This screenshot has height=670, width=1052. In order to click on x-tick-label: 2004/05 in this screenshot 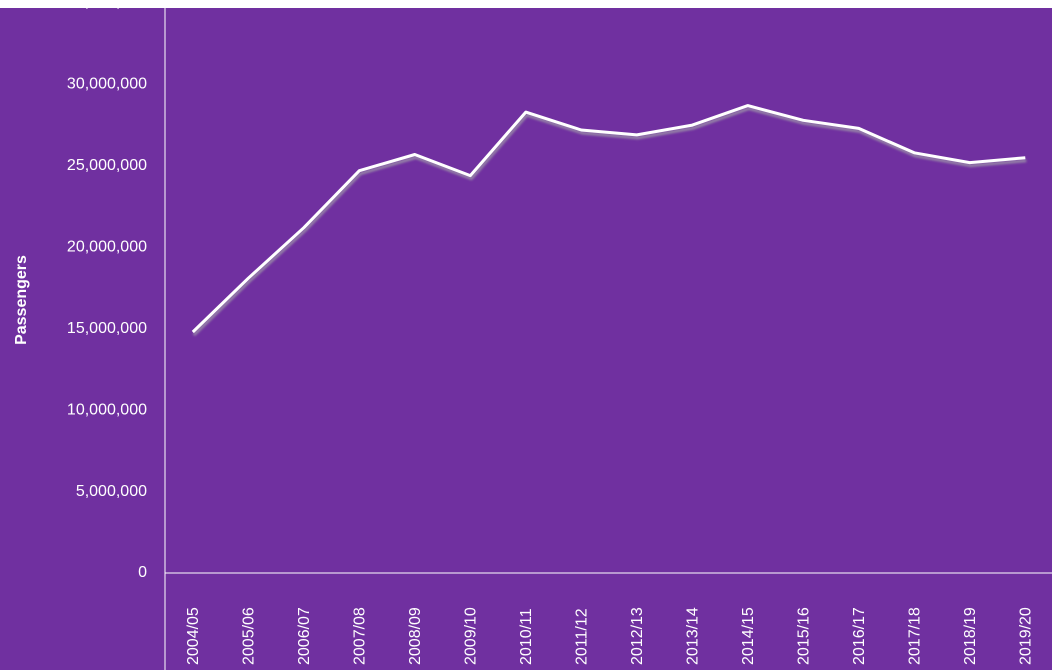, I will do `click(193, 636)`.